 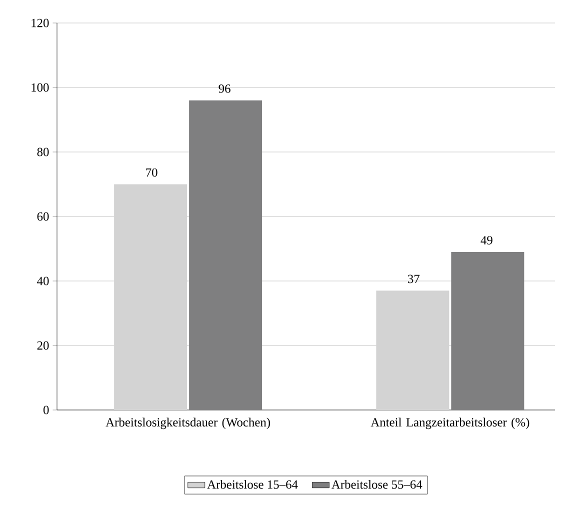 I want to click on data-label: 70, so click(x=152, y=172).